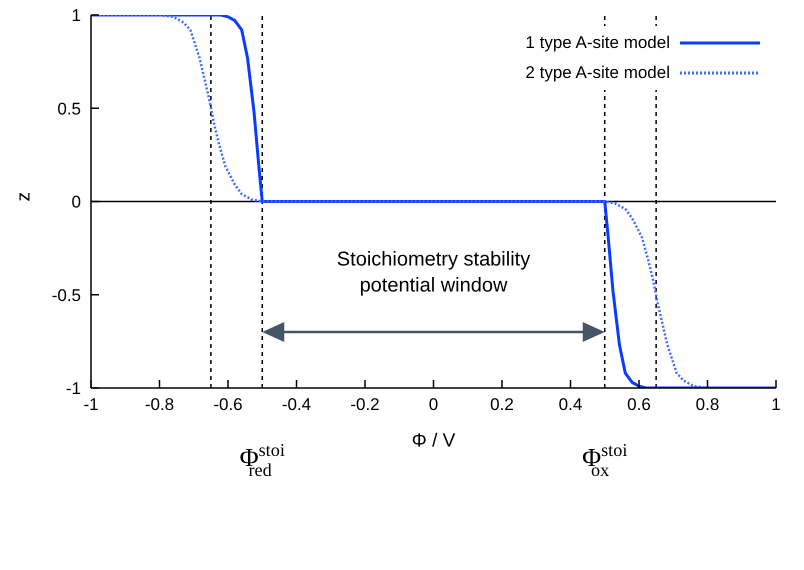  I want to click on y-tick-label: -1, so click(73, 388).